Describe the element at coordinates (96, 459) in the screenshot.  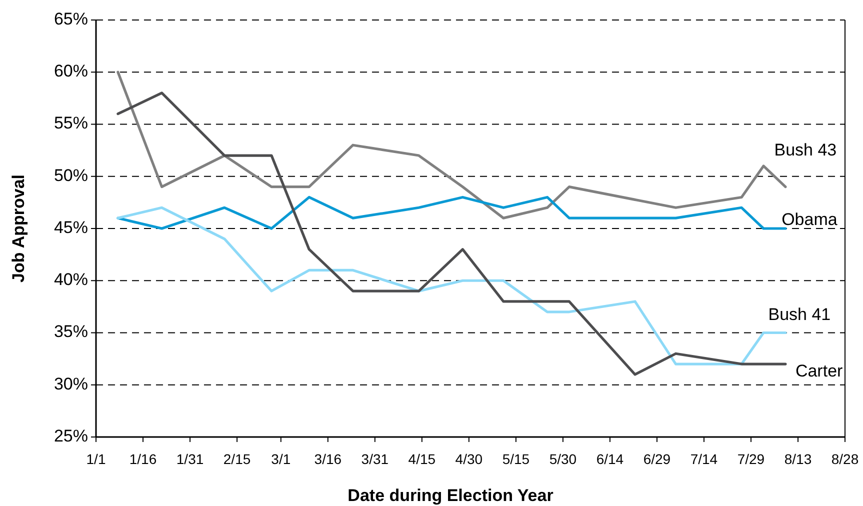
I see `x-tick-label: 1/1` at that location.